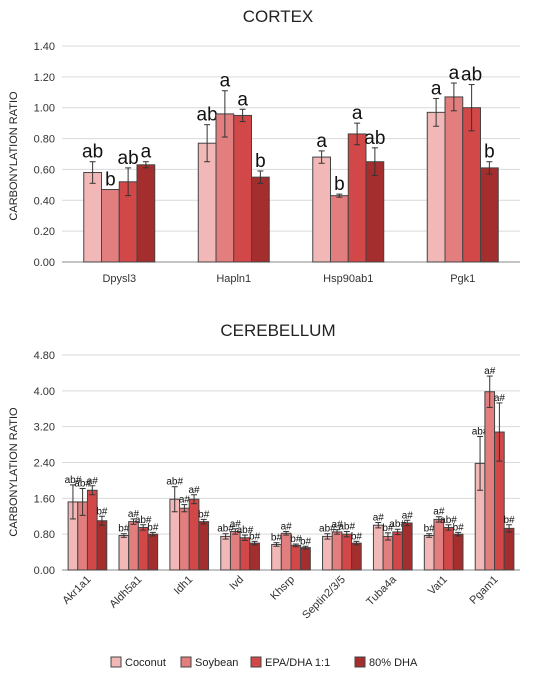  Describe the element at coordinates (254, 556) in the screenshot. I see `cerebellum-bar-ivd-80-dha` at that location.